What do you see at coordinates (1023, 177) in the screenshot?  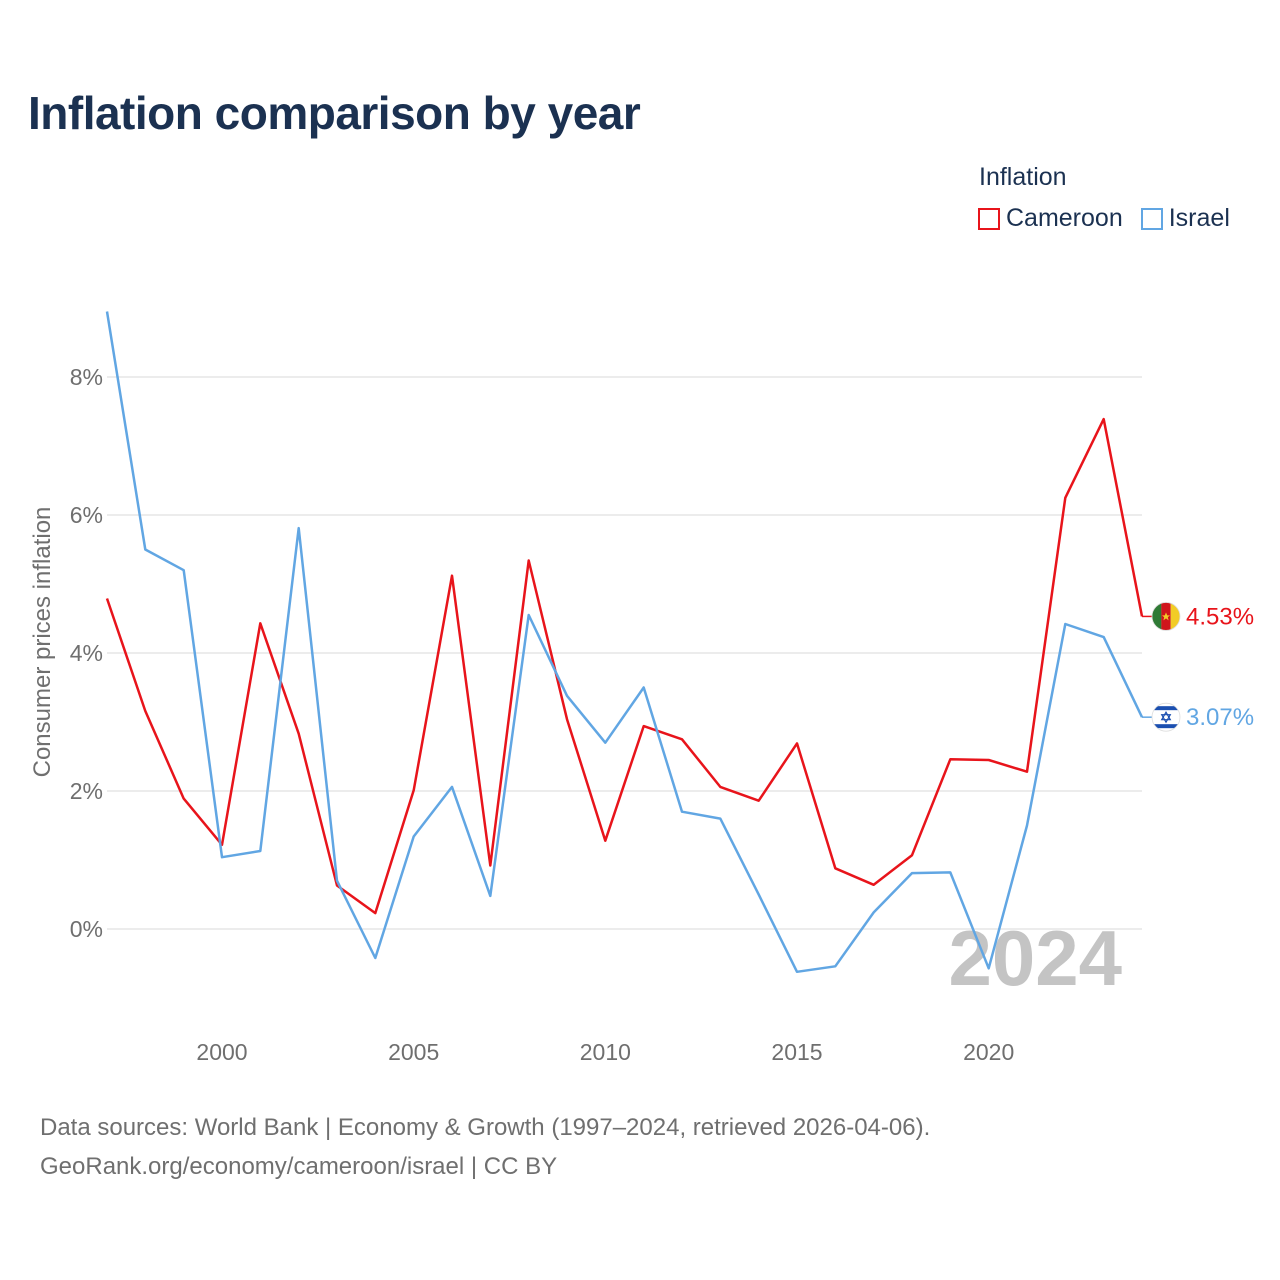 I see `legend-title: Inflation` at bounding box center [1023, 177].